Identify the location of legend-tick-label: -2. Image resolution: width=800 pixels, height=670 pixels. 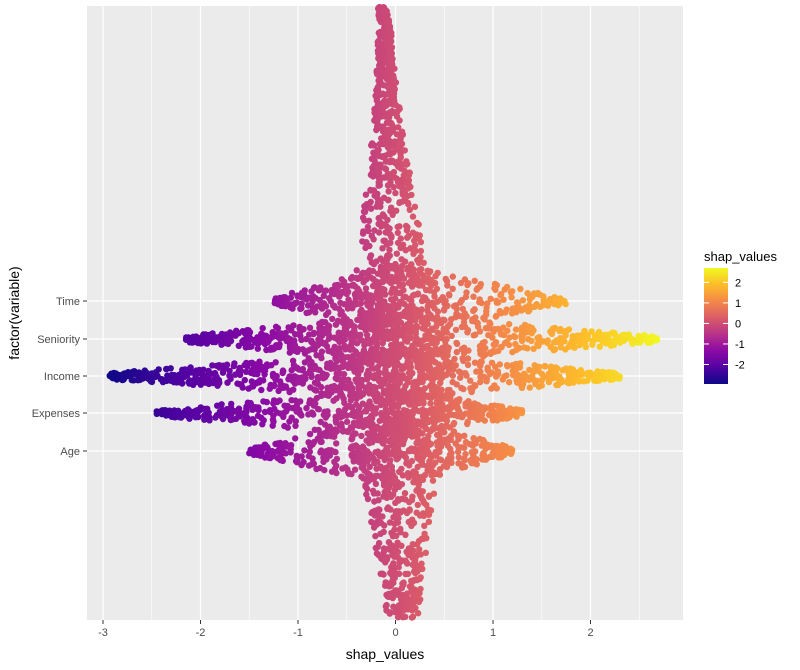
(740, 365).